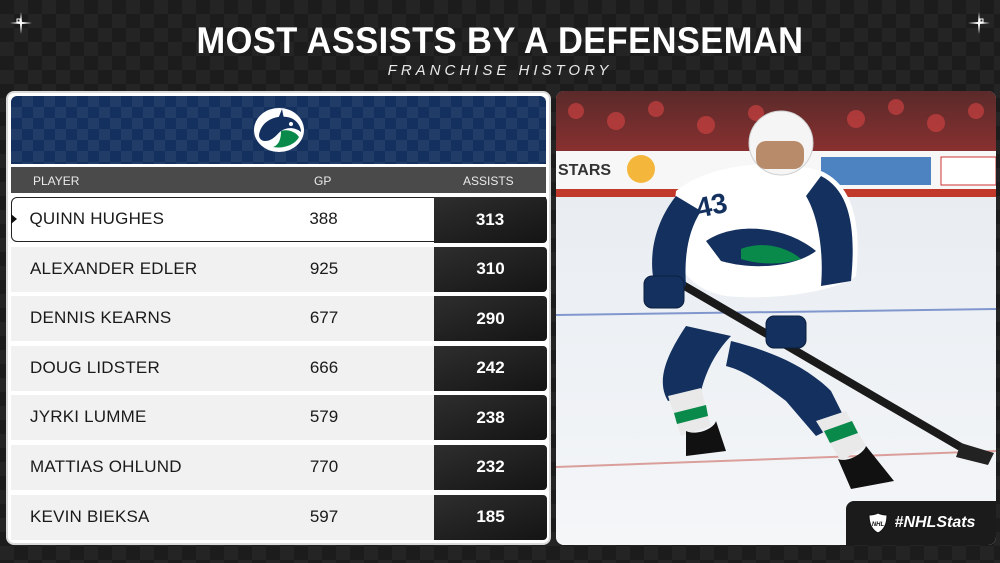 The image size is (1000, 563). What do you see at coordinates (324, 268) in the screenshot?
I see `games-played: 925` at bounding box center [324, 268].